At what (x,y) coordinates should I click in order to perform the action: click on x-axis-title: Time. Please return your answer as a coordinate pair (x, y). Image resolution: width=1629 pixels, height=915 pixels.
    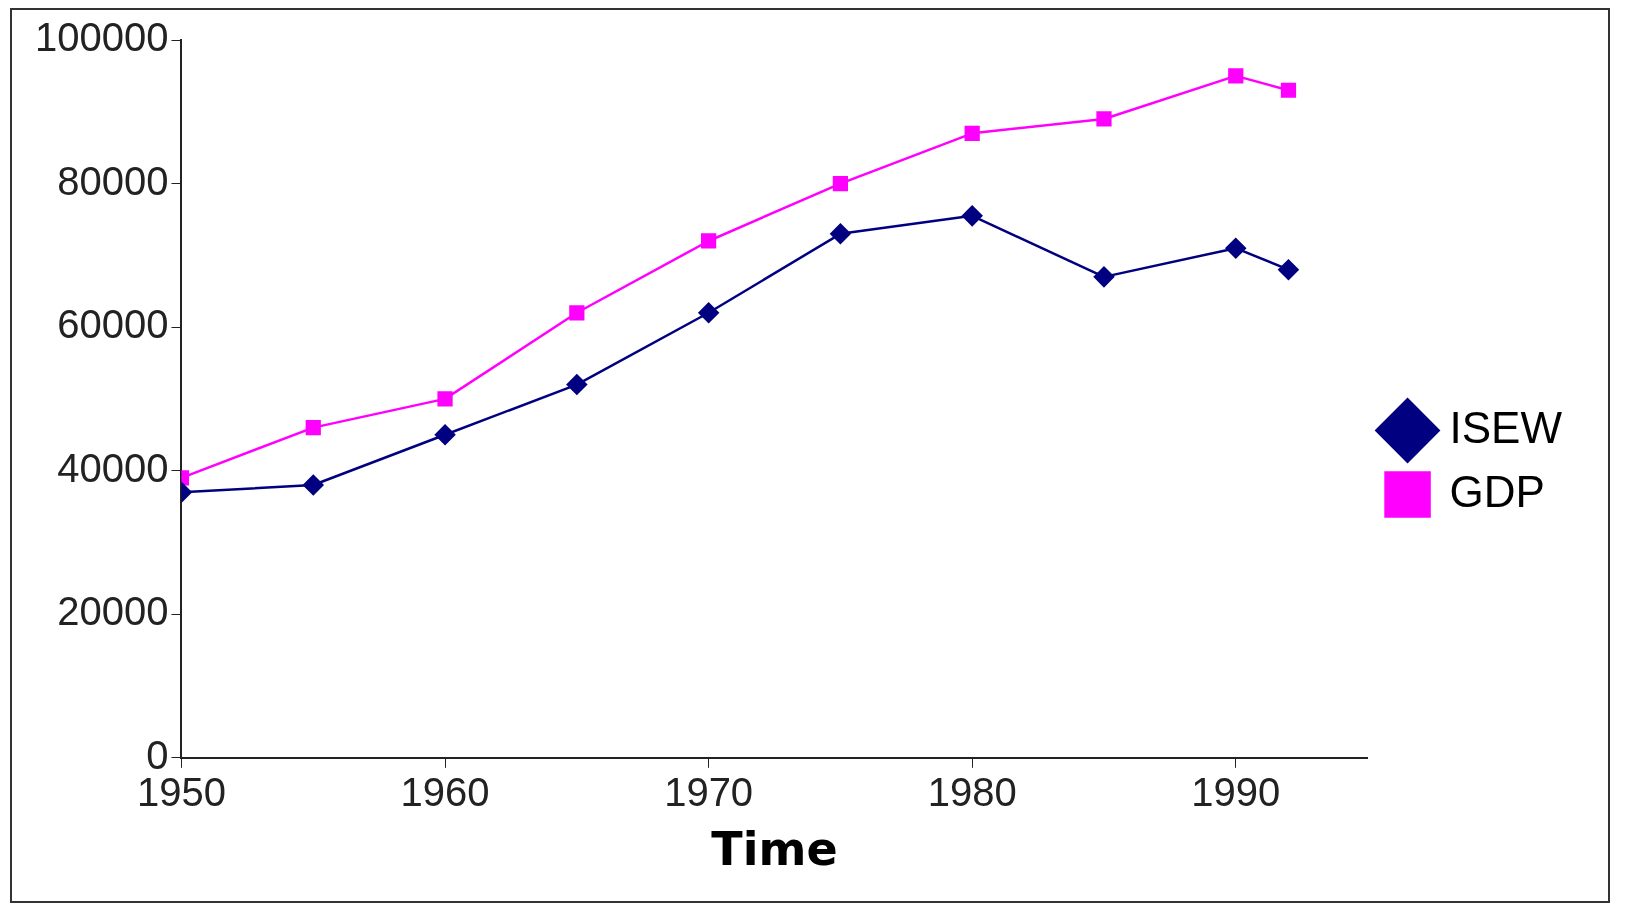
    Looking at the image, I should click on (774, 849).